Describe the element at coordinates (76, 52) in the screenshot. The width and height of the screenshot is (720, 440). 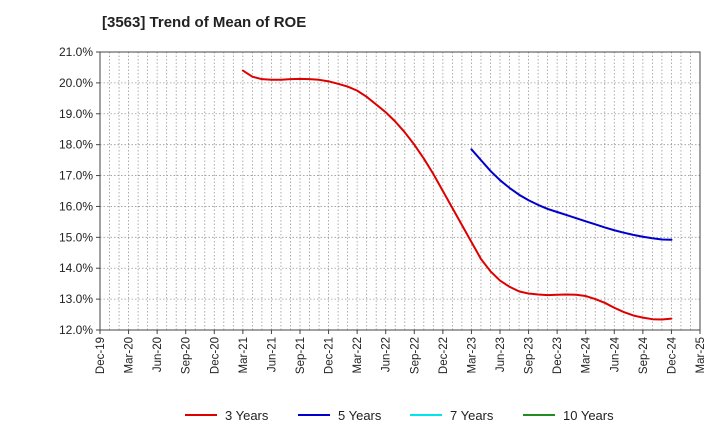
I see `y-tick-label: 21.0%` at that location.